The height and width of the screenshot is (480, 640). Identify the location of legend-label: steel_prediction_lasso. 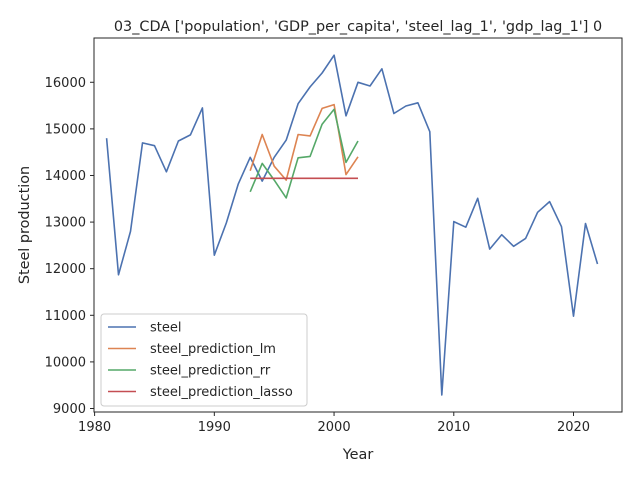
(221, 392).